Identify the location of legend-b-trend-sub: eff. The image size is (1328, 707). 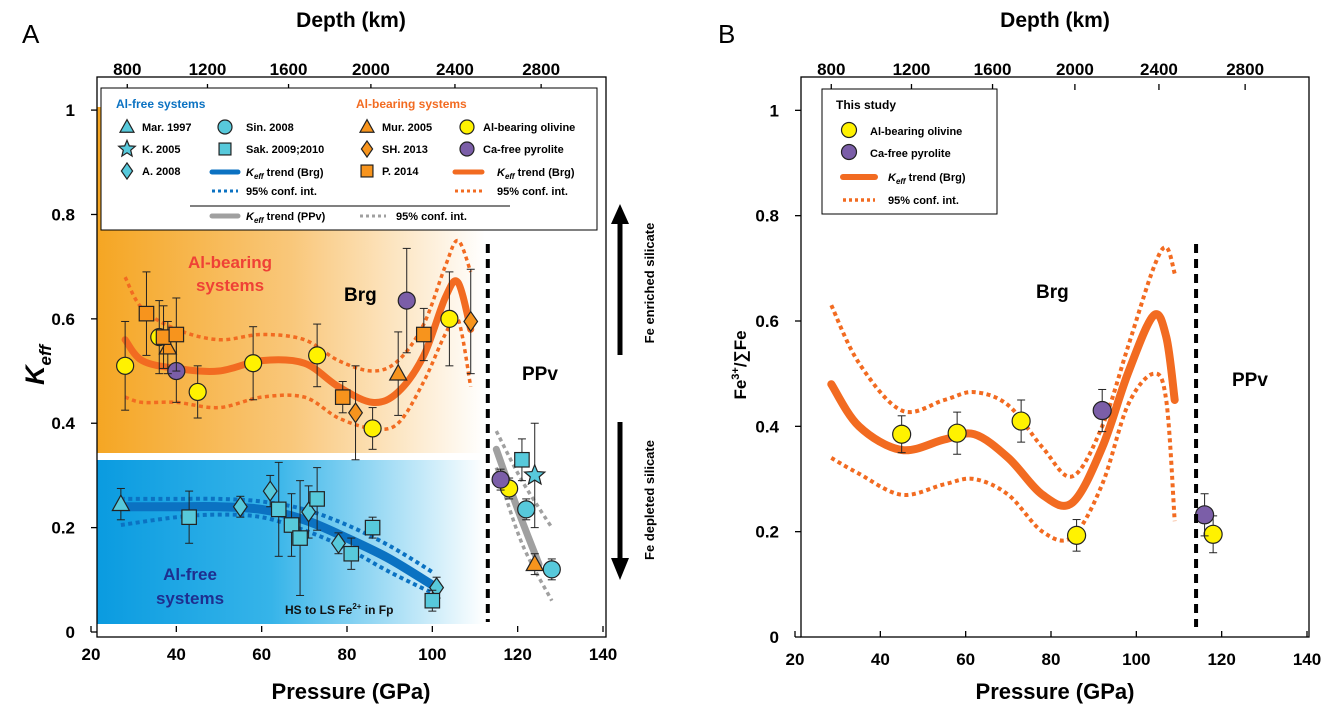
(901, 181).